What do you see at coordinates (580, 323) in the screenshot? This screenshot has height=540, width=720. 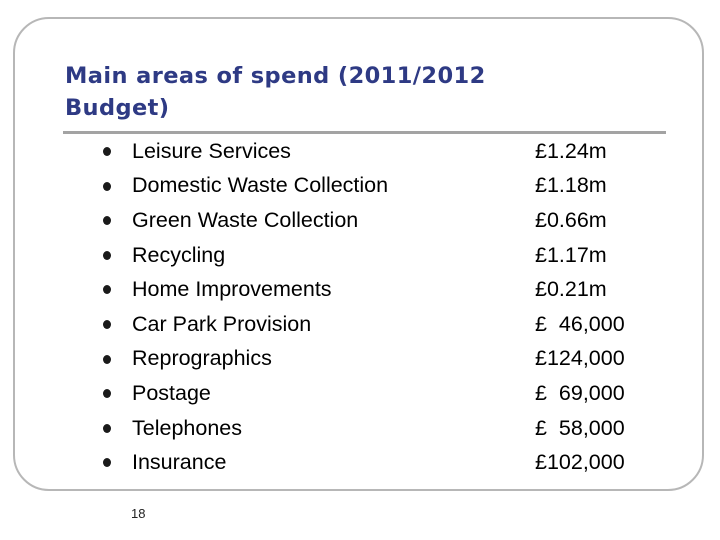 I see `spend-amount: £ 46,000` at bounding box center [580, 323].